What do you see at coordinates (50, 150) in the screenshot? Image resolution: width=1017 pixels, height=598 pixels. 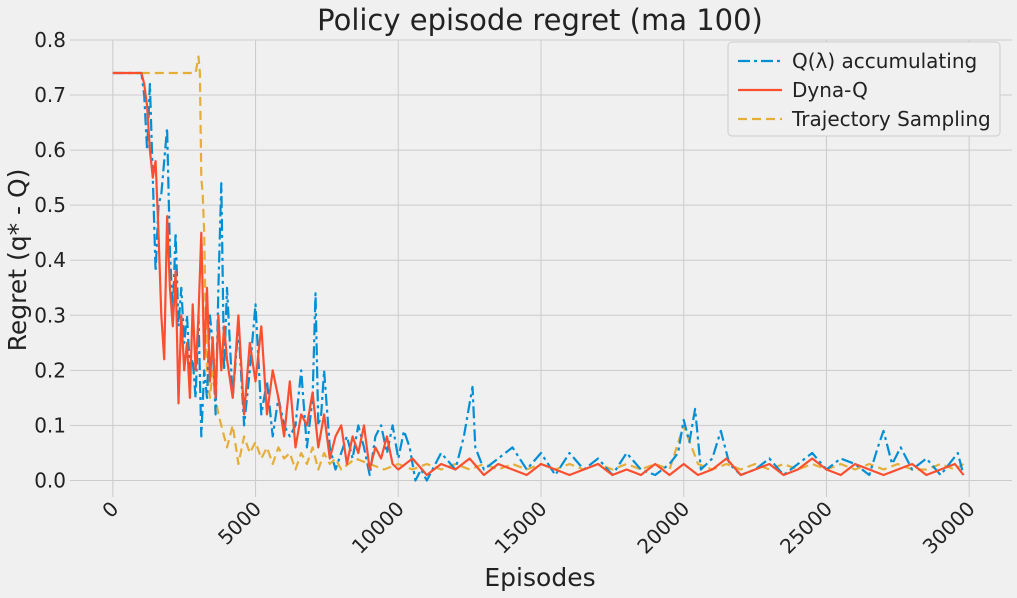 I see `y-tick-label: 0.6` at bounding box center [50, 150].